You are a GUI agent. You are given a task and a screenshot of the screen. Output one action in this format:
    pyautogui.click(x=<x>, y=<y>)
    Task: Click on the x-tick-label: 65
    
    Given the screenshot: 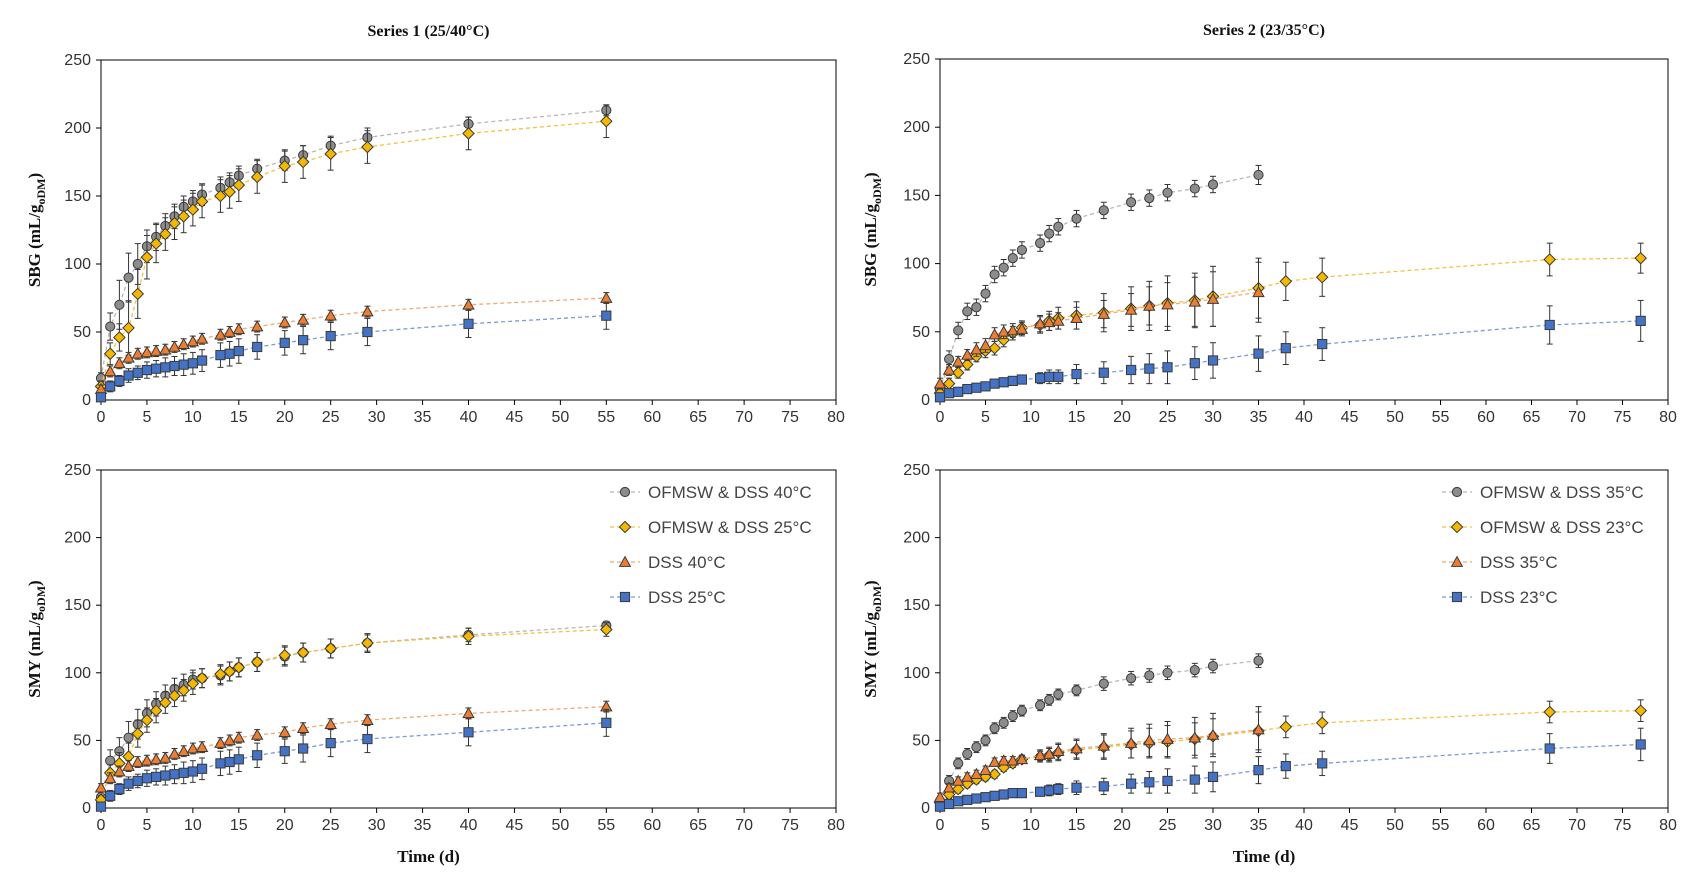 What is the action you would take?
    pyautogui.click(x=1532, y=417)
    